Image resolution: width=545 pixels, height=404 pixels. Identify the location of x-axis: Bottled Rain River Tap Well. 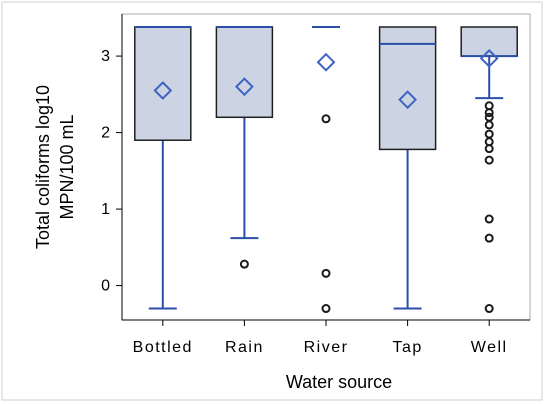
(326, 337).